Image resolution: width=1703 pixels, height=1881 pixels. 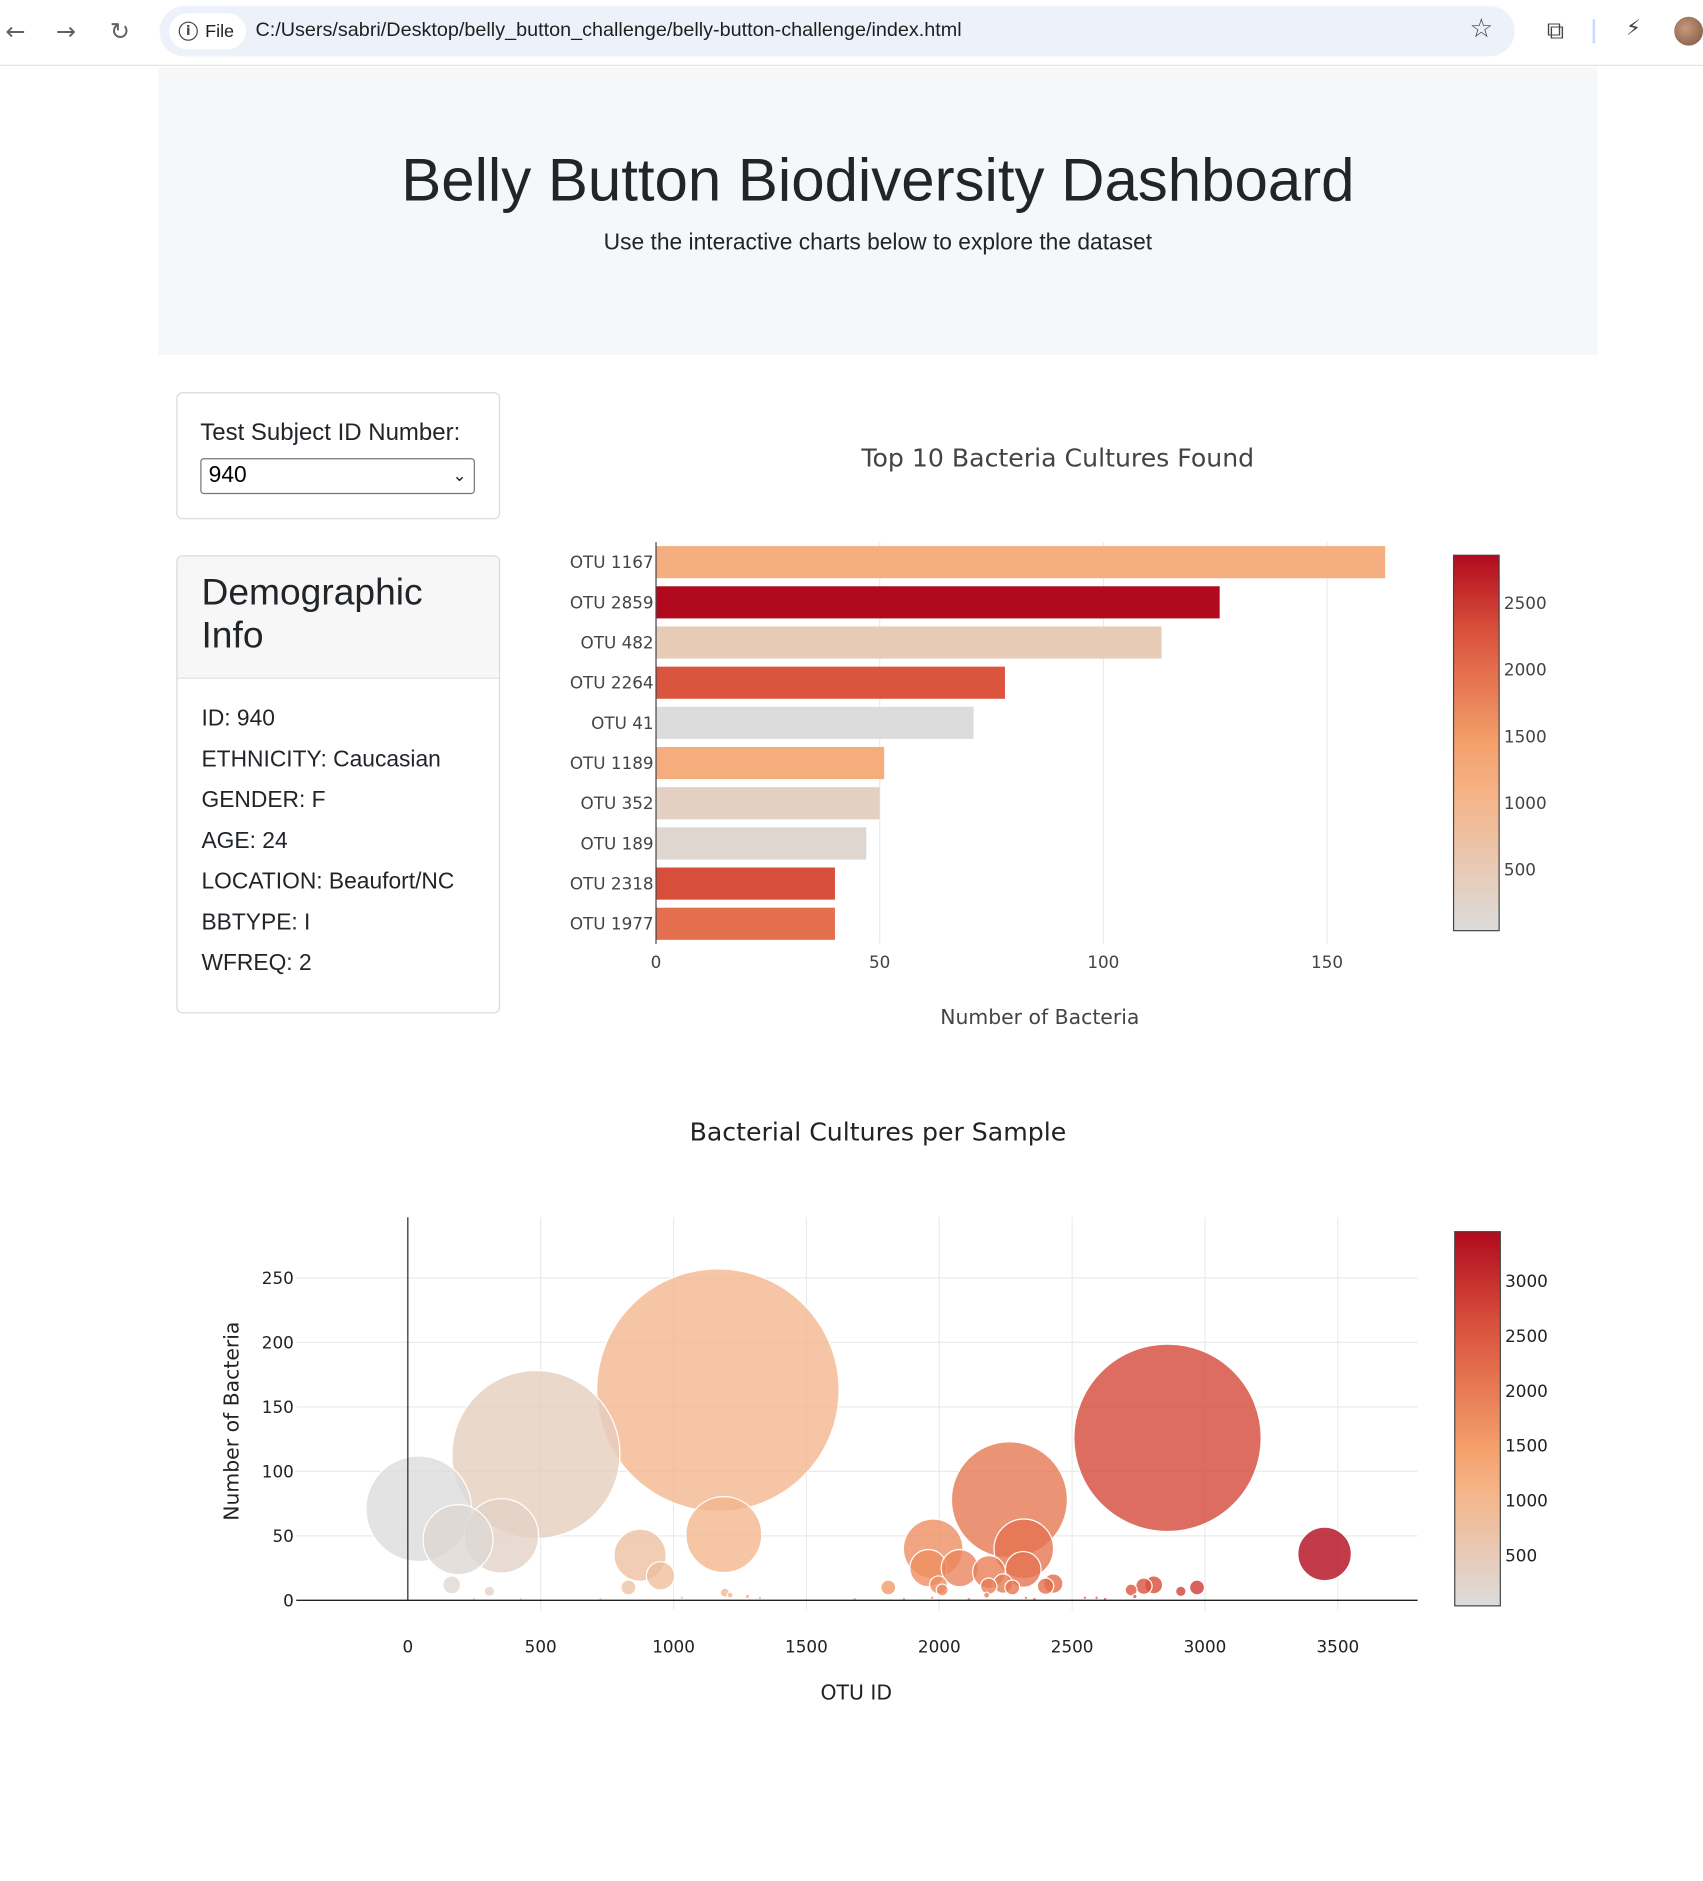 I want to click on bubble-y-tick: 100, so click(x=278, y=1471).